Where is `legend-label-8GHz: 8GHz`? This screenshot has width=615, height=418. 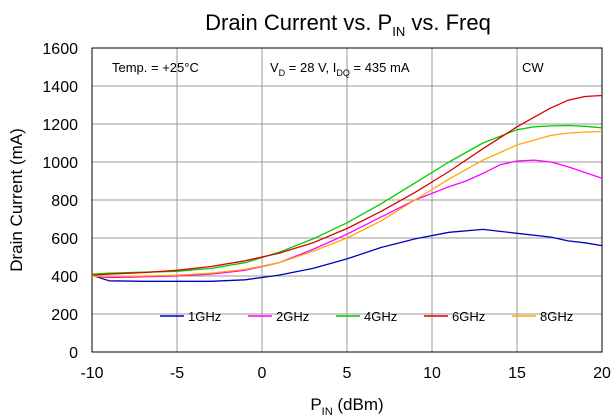 legend-label-8GHz: 8GHz is located at coordinates (556, 316).